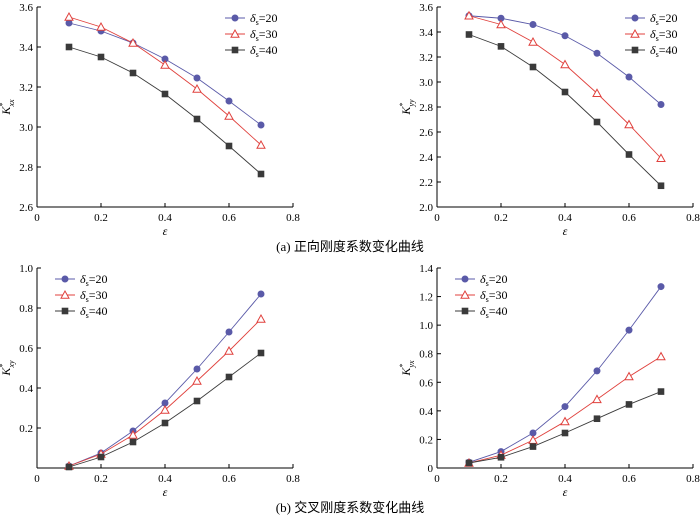 The width and height of the screenshot is (700, 518). What do you see at coordinates (26, 269) in the screenshot?
I see `y-tick-label: 1.0` at bounding box center [26, 269].